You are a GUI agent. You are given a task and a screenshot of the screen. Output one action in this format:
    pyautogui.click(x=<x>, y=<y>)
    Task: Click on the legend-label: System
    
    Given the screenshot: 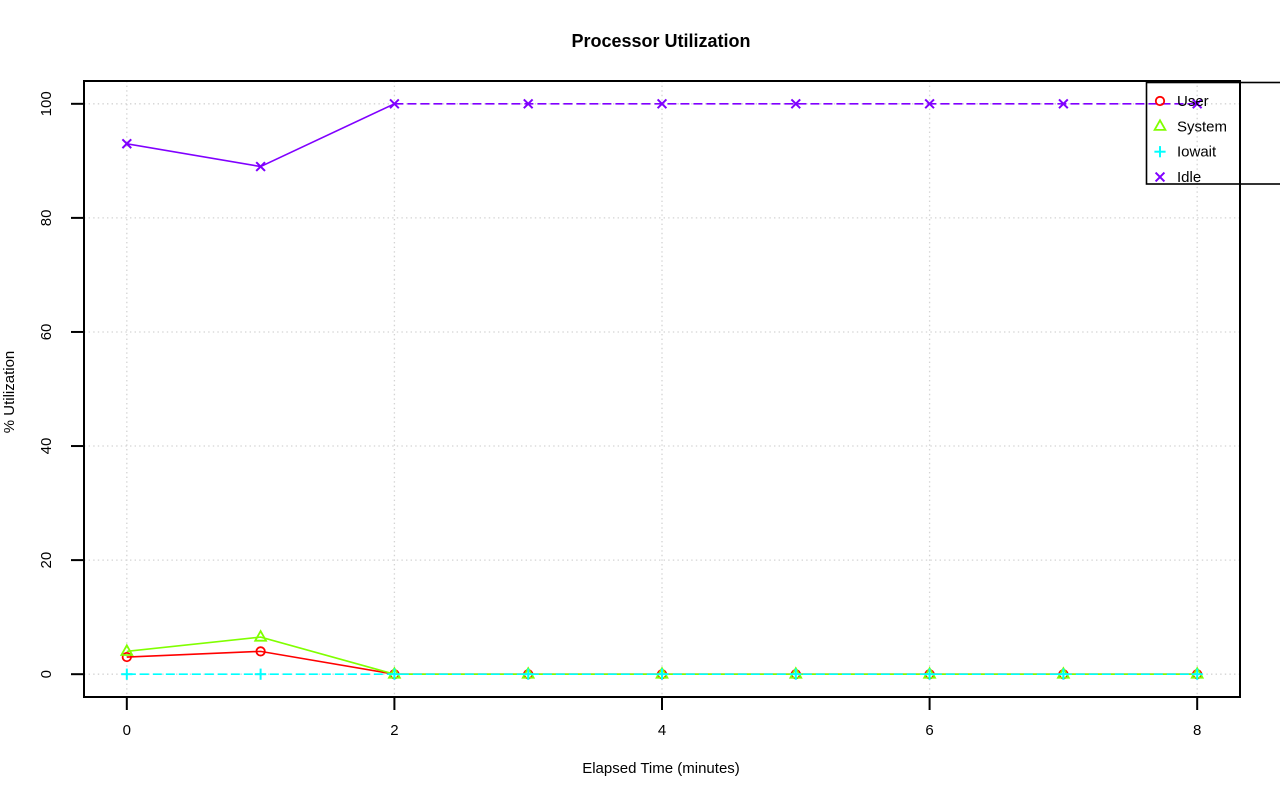 What is the action you would take?
    pyautogui.click(x=1202, y=126)
    